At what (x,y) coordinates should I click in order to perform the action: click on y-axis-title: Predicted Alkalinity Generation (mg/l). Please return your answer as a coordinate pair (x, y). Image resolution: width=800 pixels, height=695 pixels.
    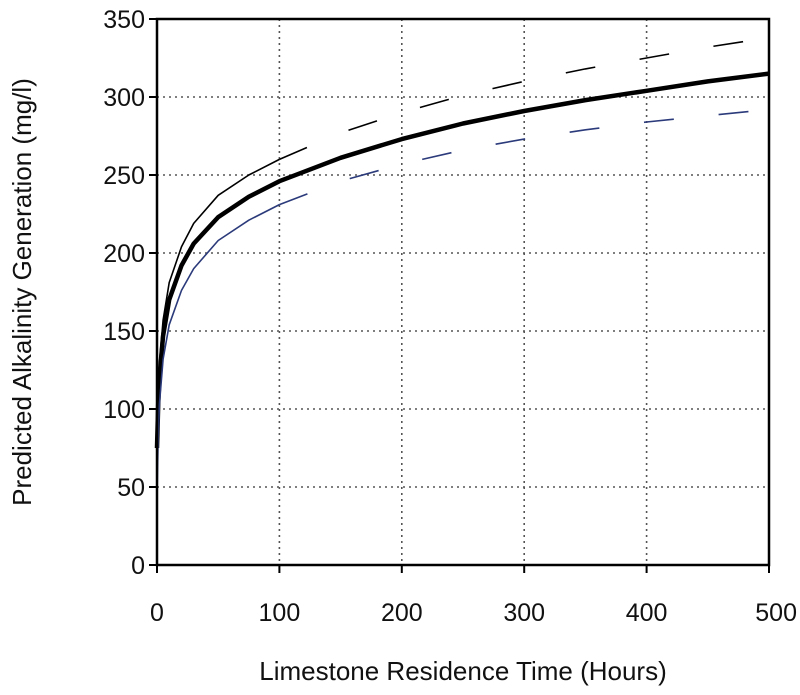
    Looking at the image, I should click on (22, 292).